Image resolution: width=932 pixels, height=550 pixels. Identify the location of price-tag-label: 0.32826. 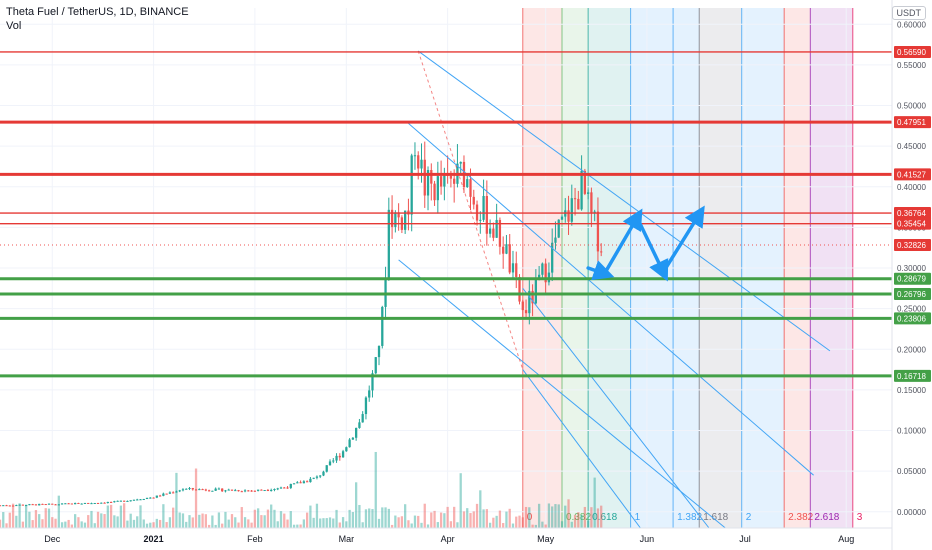
(911, 245).